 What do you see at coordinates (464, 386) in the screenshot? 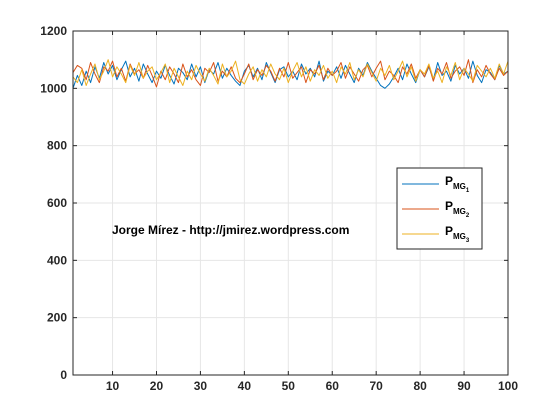
I see `x-tick-label: 90` at bounding box center [464, 386].